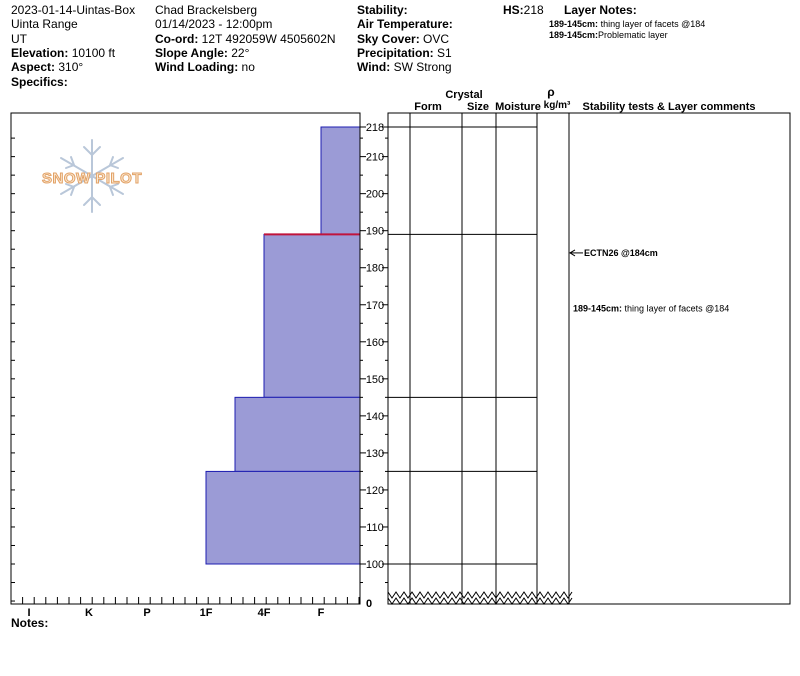  I want to click on precip-value: S1, so click(444, 53).